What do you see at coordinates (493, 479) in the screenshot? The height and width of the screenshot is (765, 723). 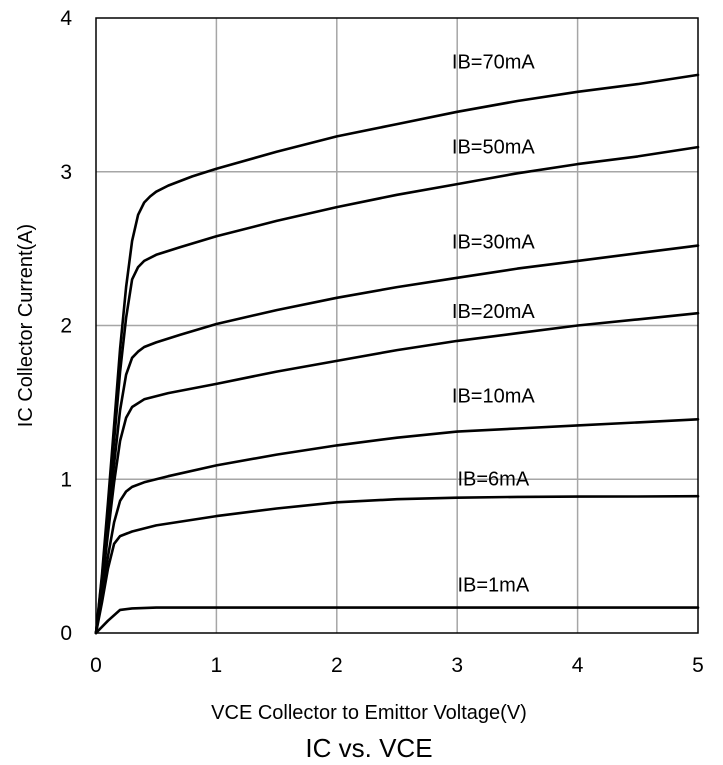 I see `curve-label-ib-6ma: IB=6mA` at bounding box center [493, 479].